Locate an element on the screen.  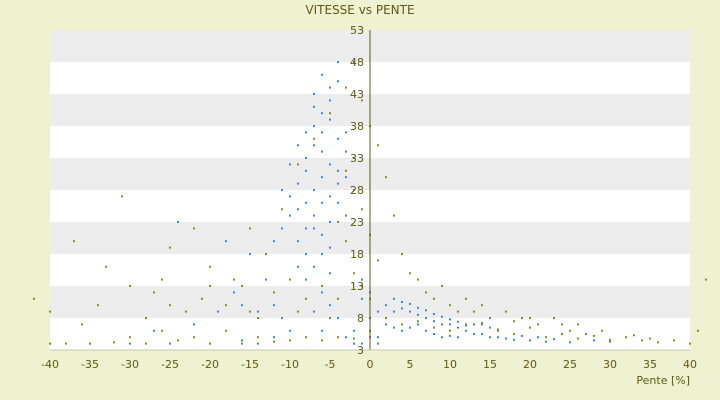
x-tick-label: -10 is located at coordinates (290, 364).